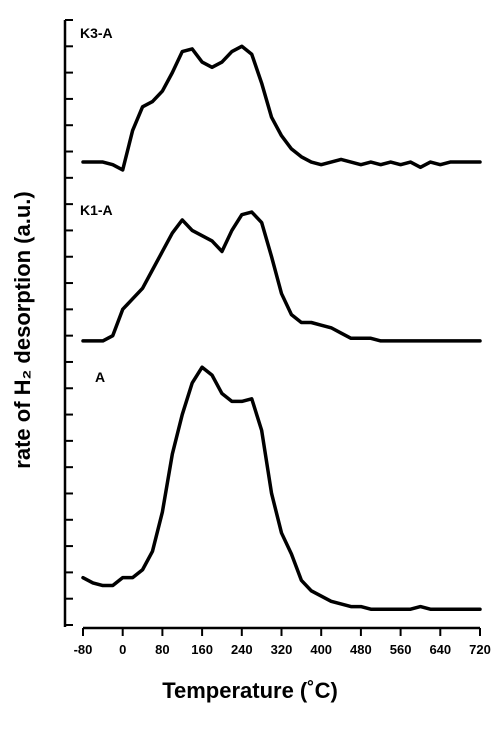 The image size is (498, 733). I want to click on y-axis-title: rate of H₂ desorption (a.u.), so click(22, 329).